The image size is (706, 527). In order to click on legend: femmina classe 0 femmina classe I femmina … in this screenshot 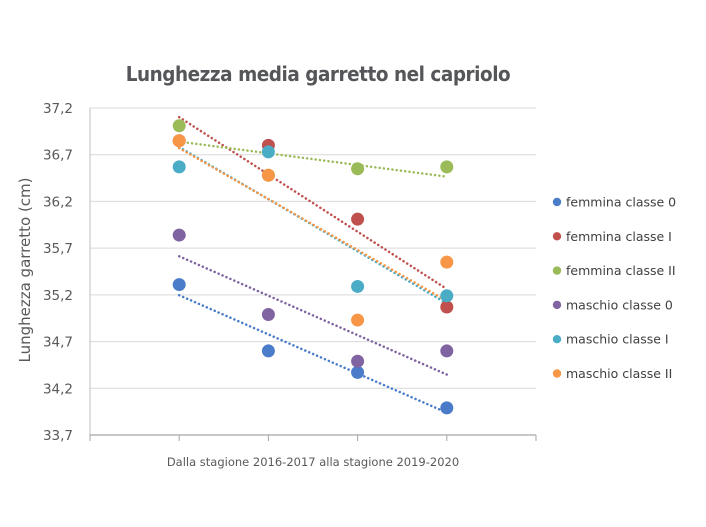, I will do `click(614, 288)`.